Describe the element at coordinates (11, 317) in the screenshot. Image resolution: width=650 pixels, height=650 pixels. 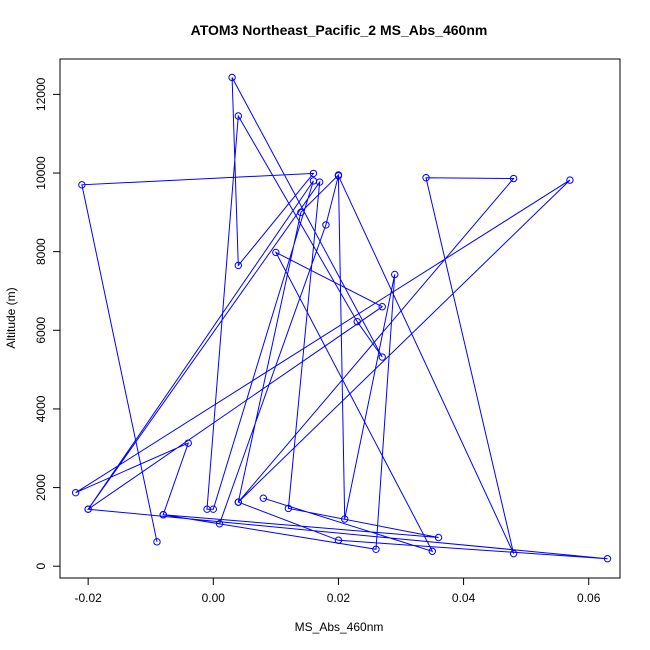
I see `y-axis-label: Altitude (m)` at that location.